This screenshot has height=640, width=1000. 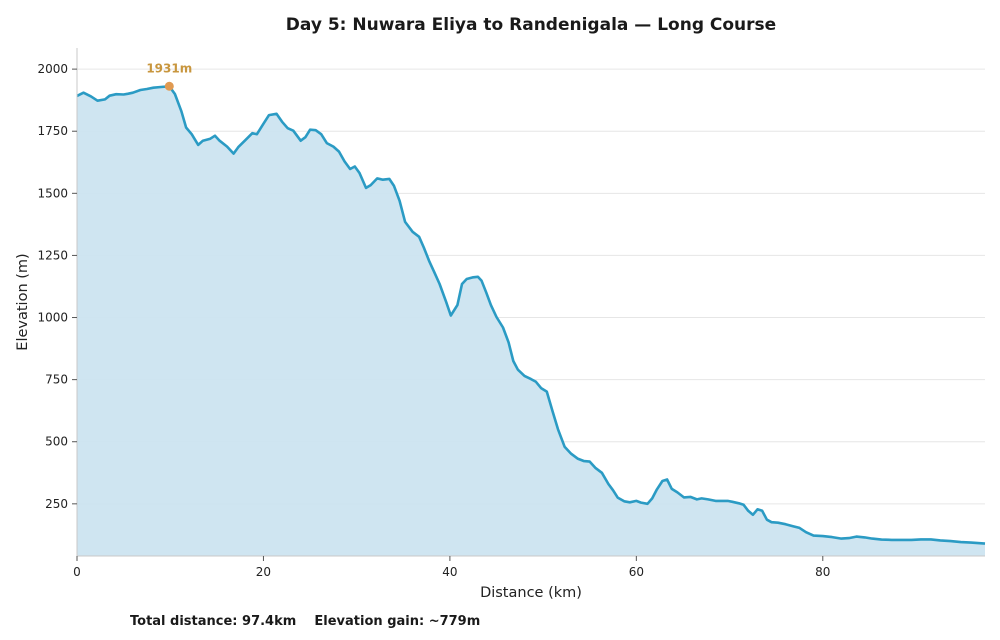 What do you see at coordinates (56, 504) in the screenshot?
I see `y-tick-label: 250` at bounding box center [56, 504].